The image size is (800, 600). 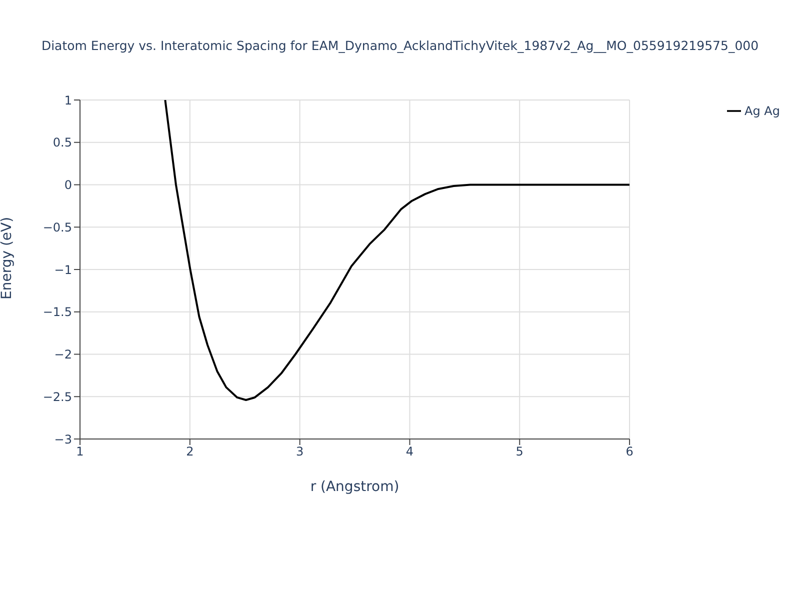 What do you see at coordinates (68, 185) in the screenshot?
I see `y-tick-label: 0` at bounding box center [68, 185].